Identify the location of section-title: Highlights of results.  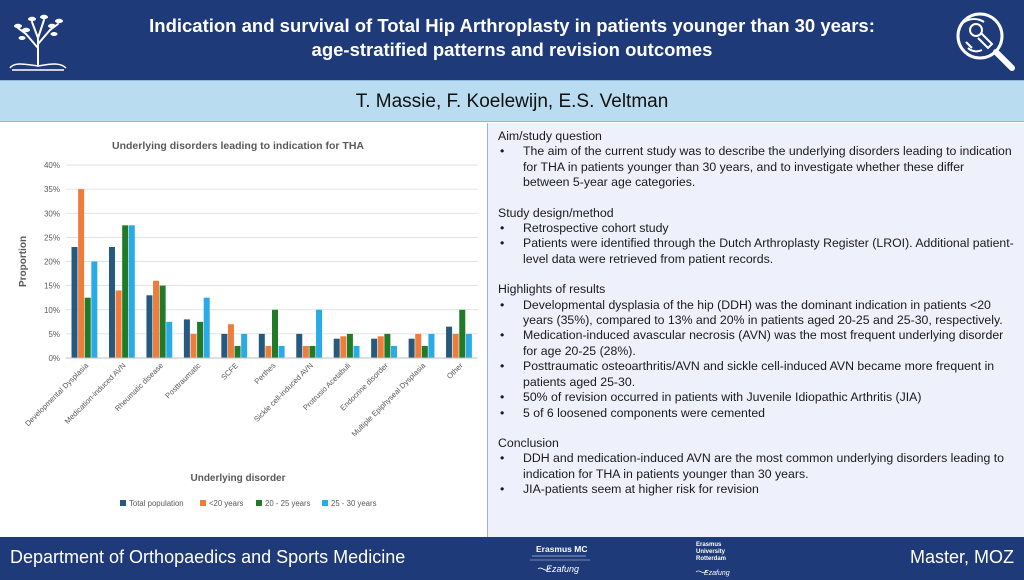
(552, 289).